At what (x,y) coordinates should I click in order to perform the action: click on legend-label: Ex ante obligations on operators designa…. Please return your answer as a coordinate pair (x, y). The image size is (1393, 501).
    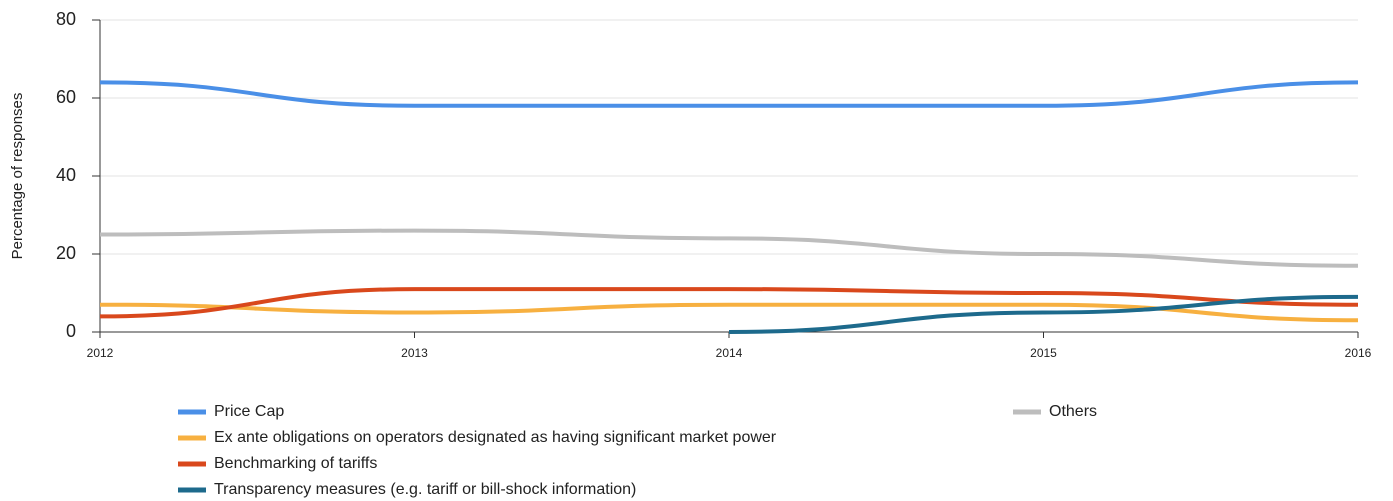
    Looking at the image, I should click on (495, 437).